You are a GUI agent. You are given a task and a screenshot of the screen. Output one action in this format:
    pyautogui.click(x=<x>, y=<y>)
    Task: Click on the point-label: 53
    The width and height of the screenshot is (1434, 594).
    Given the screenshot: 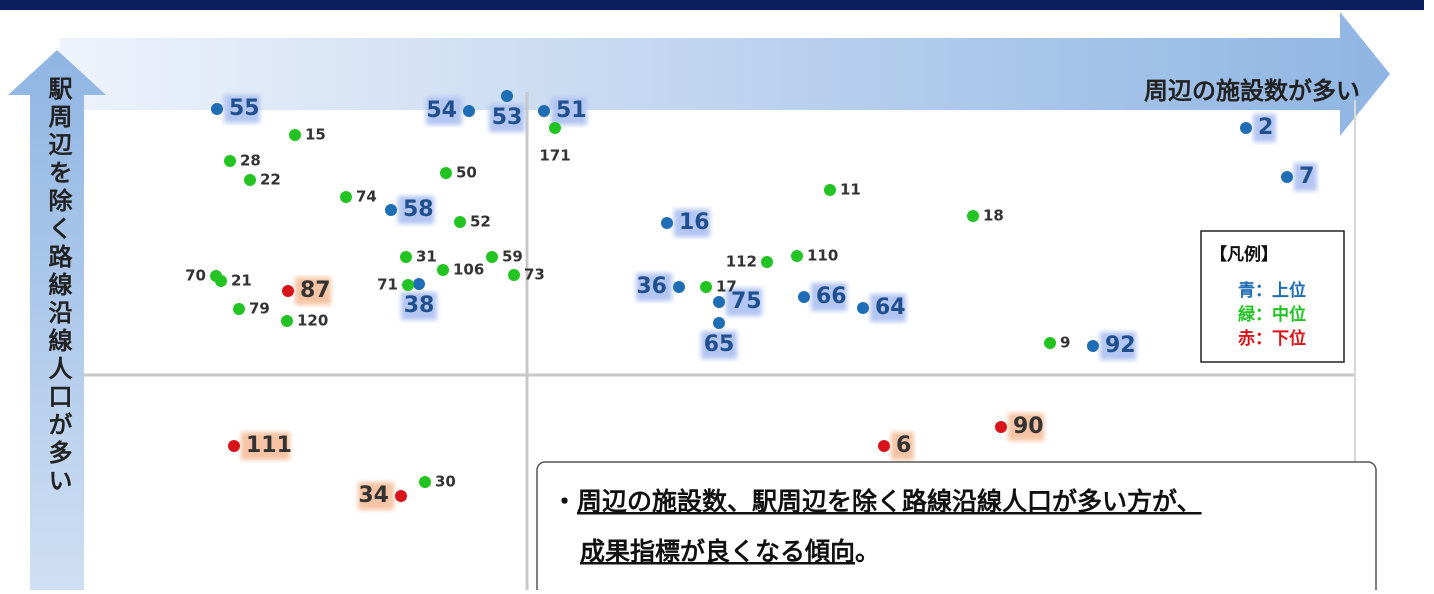 What is the action you would take?
    pyautogui.click(x=507, y=117)
    